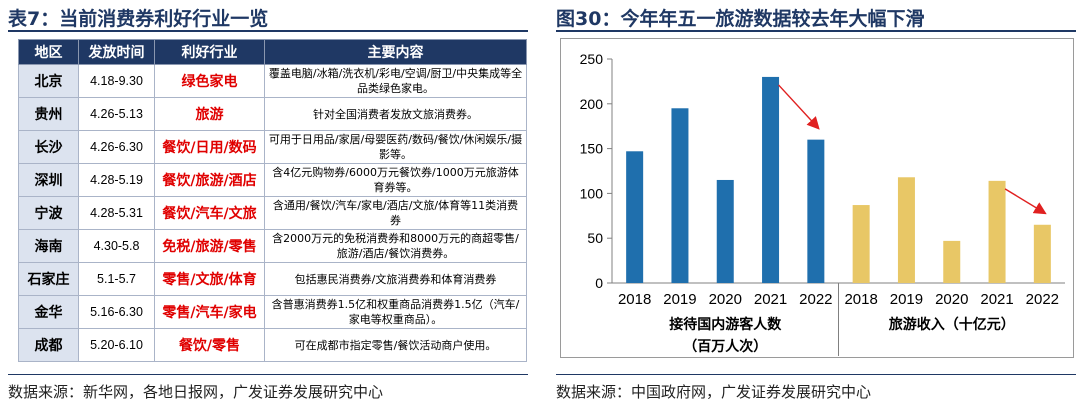 Image resolution: width=1080 pixels, height=410 pixels. Describe the element at coordinates (116, 81) in the screenshot. I see `period-cell: 4.18-9.30` at that location.